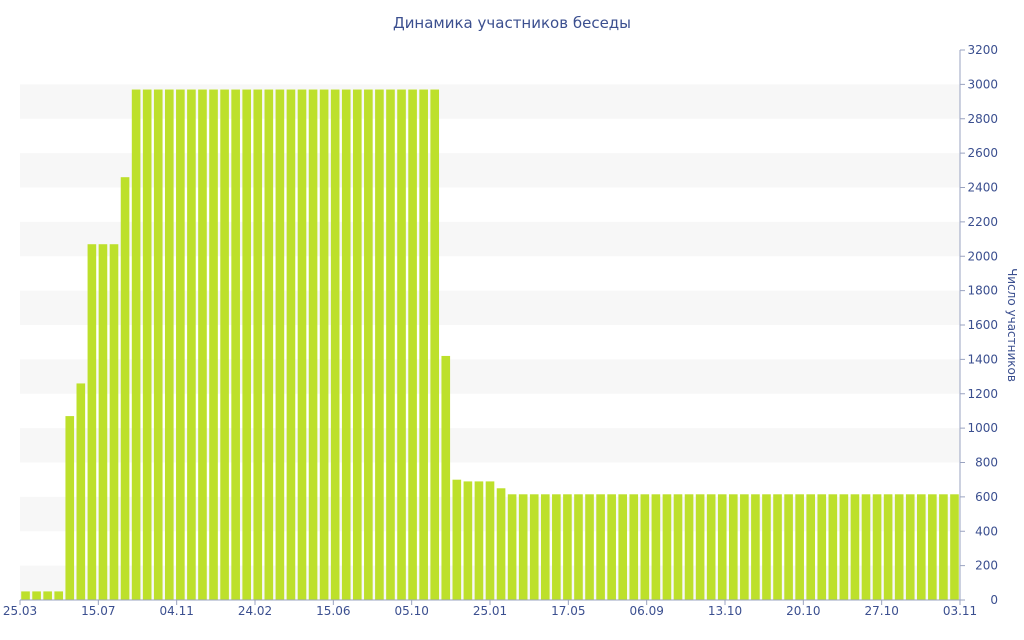 This screenshot has width=1024, height=640. I want to click on y-tick-label: 800, so click(986, 463).